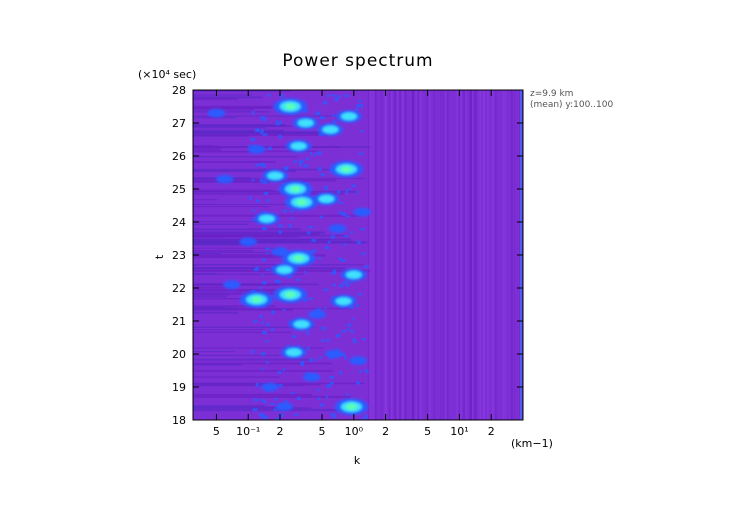  Describe the element at coordinates (159, 256) in the screenshot. I see `y-axis-label: t` at that location.